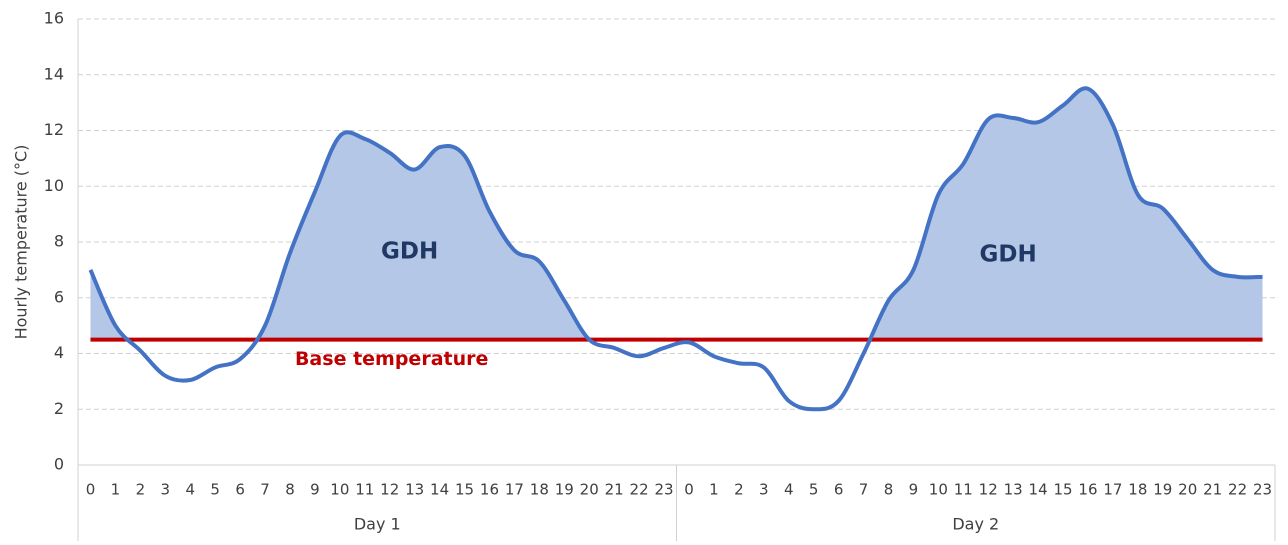 Image resolution: width=1288 pixels, height=545 pixels. What do you see at coordinates (59, 296) in the screenshot?
I see `y-tick-label: 6` at bounding box center [59, 296].